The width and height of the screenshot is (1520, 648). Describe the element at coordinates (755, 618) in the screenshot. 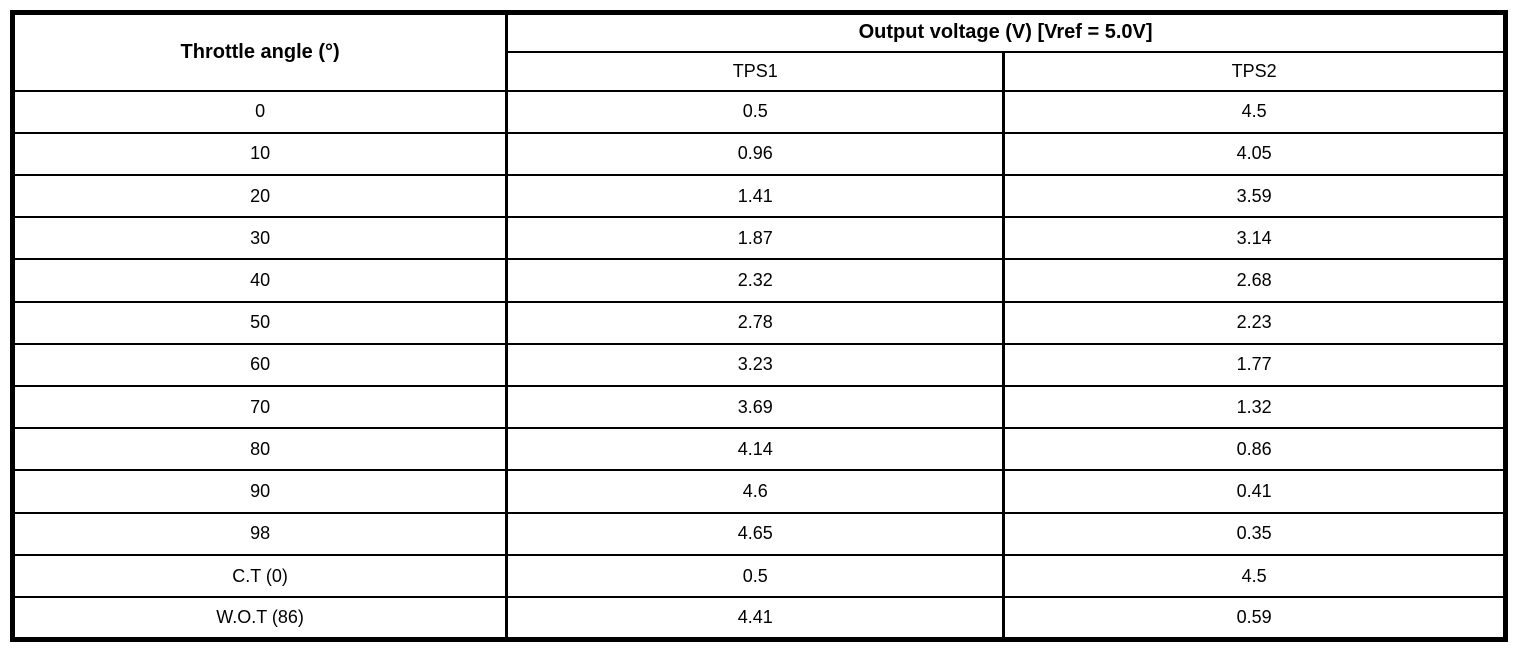

I see `tps1-cell: 4.41` at that location.